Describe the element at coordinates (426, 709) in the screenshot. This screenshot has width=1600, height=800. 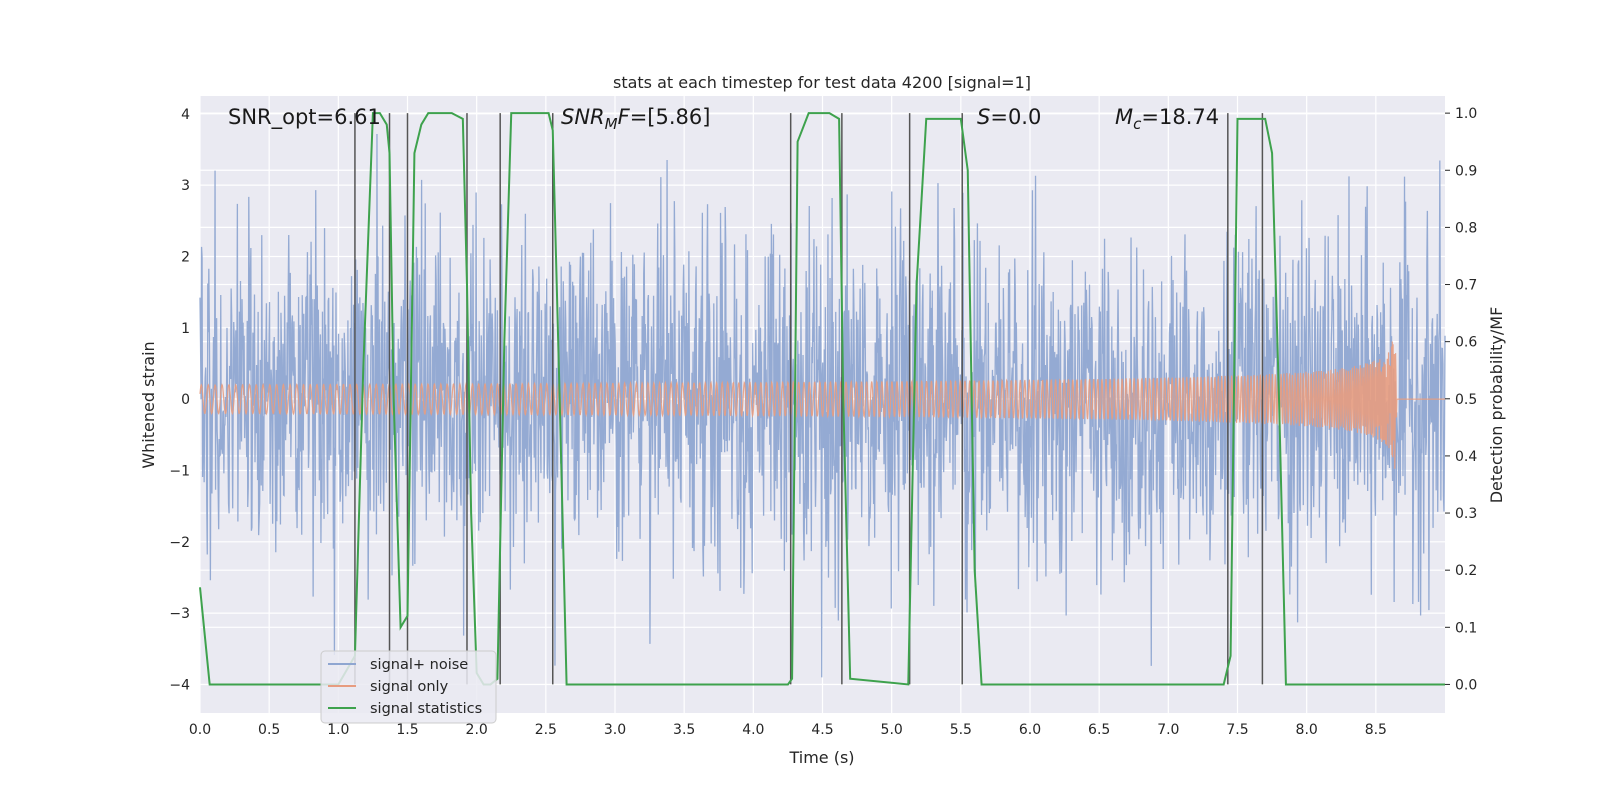
I see `legend-label-stats: signal statistics` at that location.